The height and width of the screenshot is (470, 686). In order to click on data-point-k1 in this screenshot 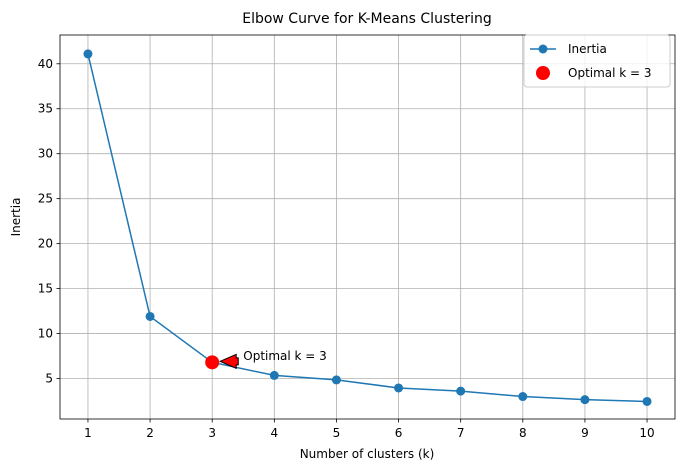, I will do `click(88, 54)`.